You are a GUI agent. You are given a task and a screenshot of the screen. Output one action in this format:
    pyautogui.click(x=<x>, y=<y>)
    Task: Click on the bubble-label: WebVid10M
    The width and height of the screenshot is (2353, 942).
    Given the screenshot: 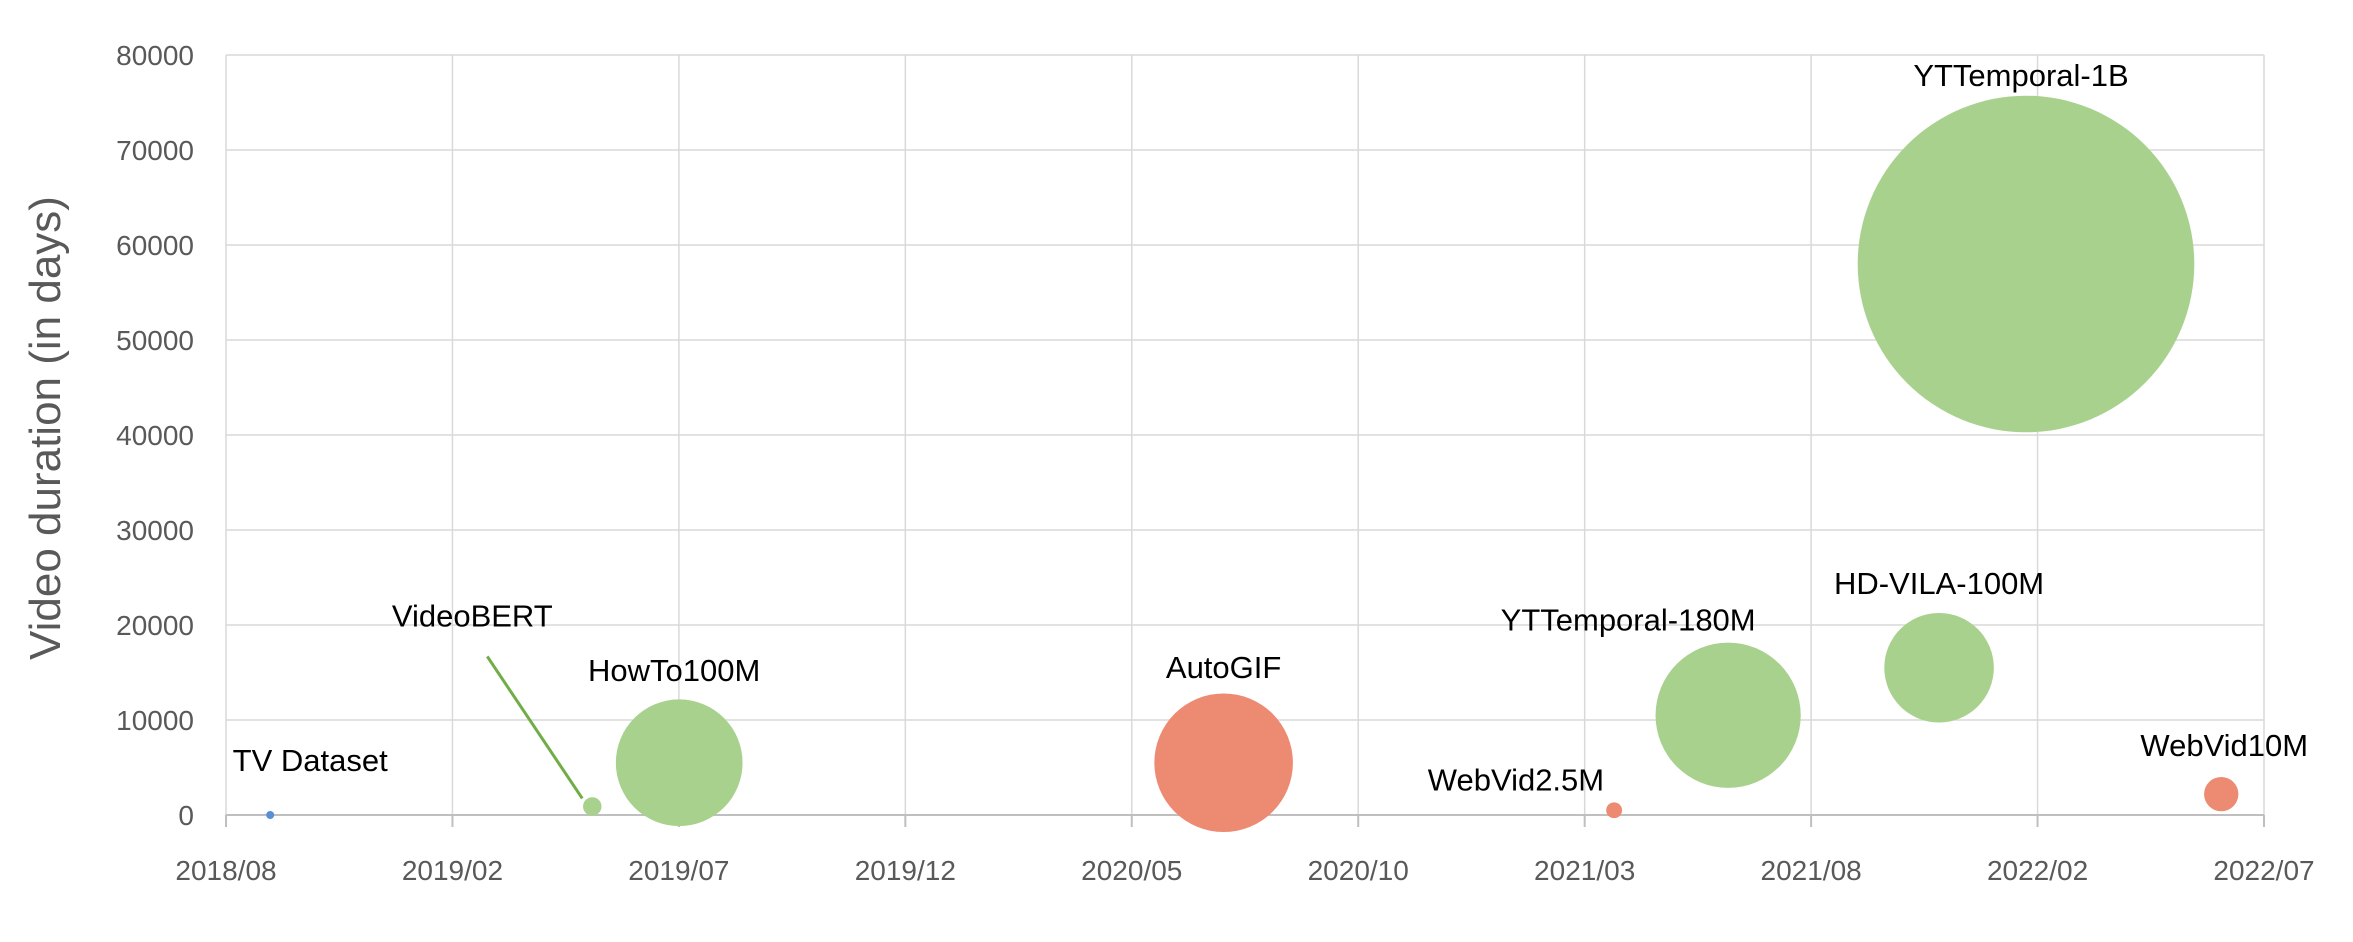 What is the action you would take?
    pyautogui.click(x=2224, y=745)
    